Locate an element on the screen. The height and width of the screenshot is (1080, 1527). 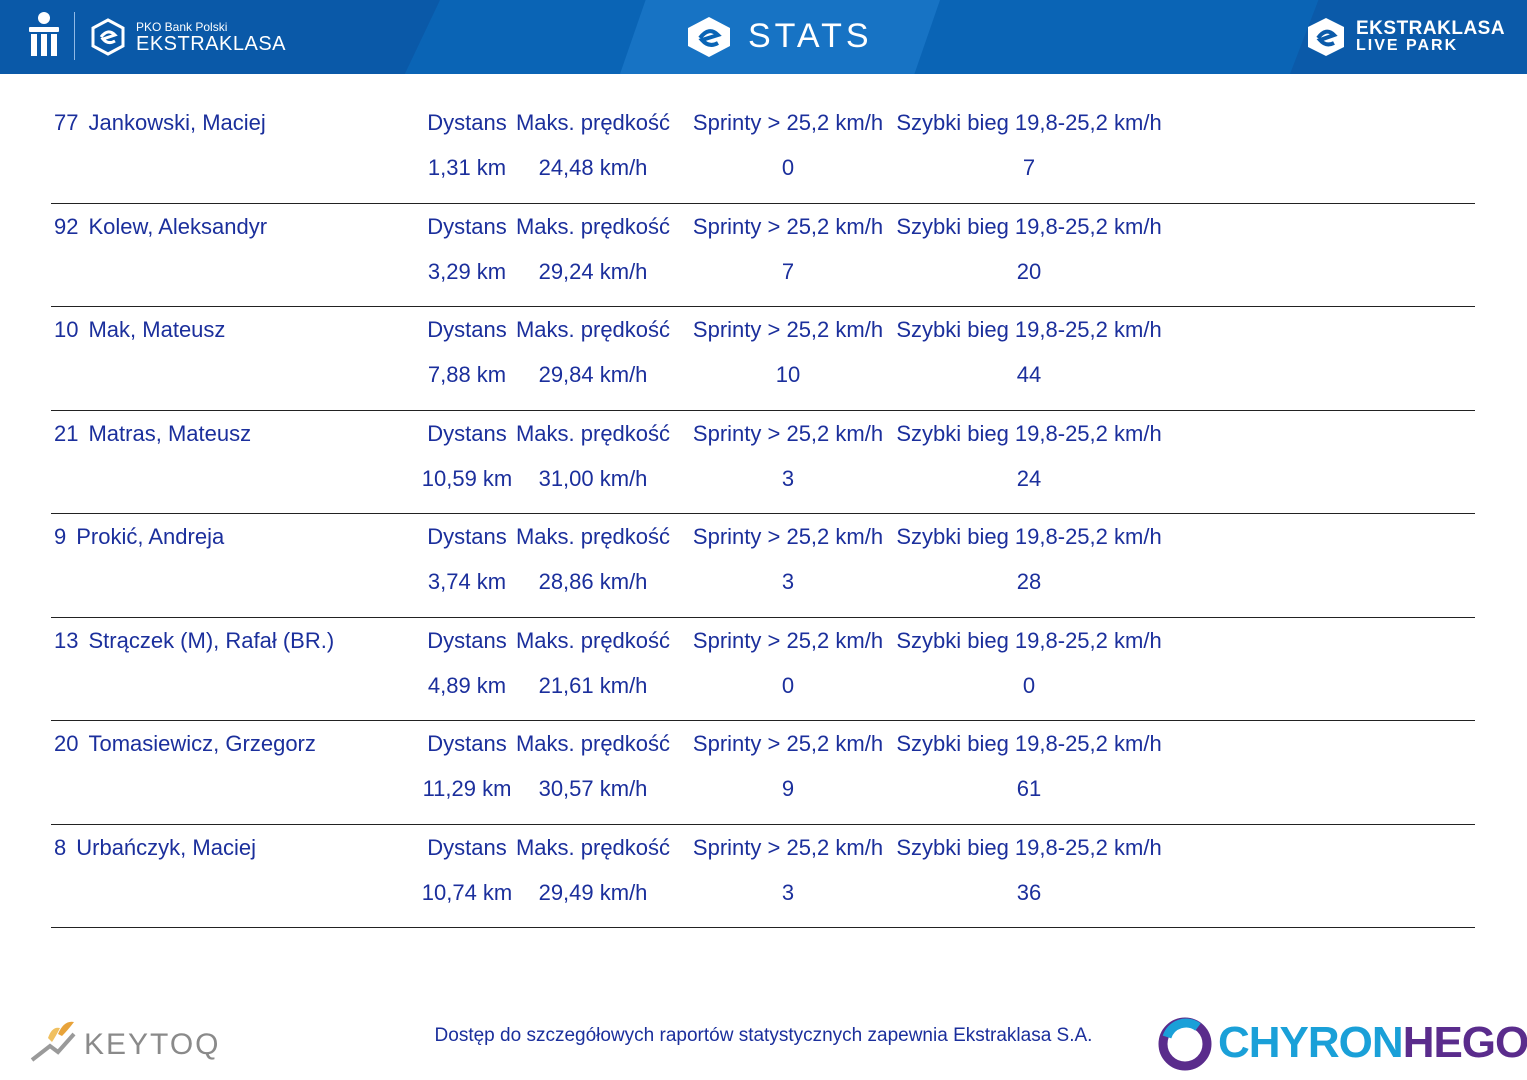
keytoq-wordmark: KEYTOQ is located at coordinates (152, 1044).